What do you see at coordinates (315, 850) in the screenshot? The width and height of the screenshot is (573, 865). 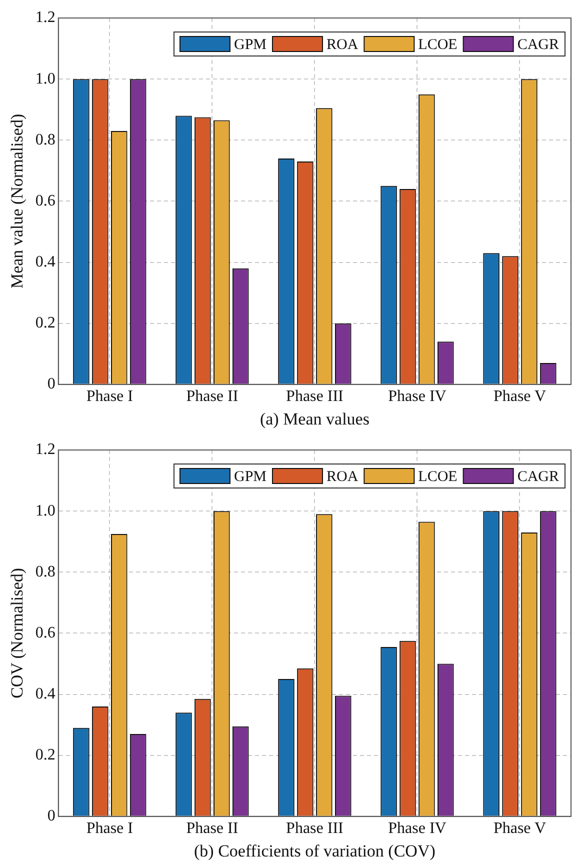 I see `x-axis-title: (b) Coefficients of variation (COV)` at bounding box center [315, 850].